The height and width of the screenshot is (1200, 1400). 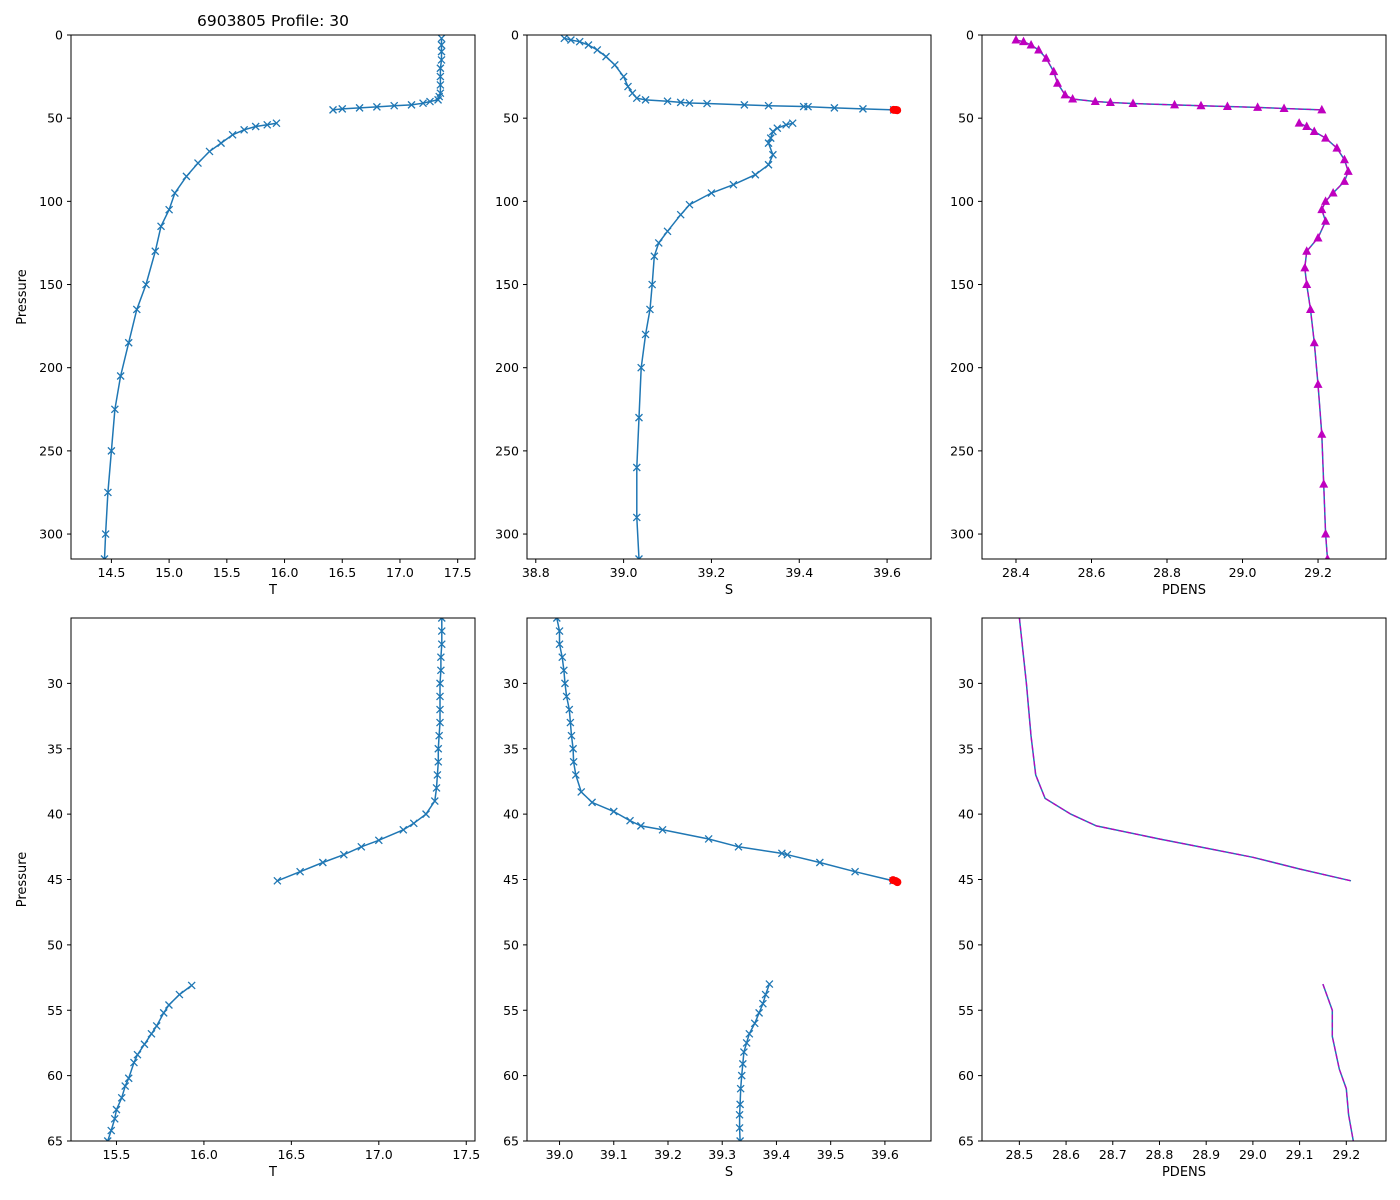 What do you see at coordinates (729, 1172) in the screenshot?
I see `x-axis-label: S` at bounding box center [729, 1172].